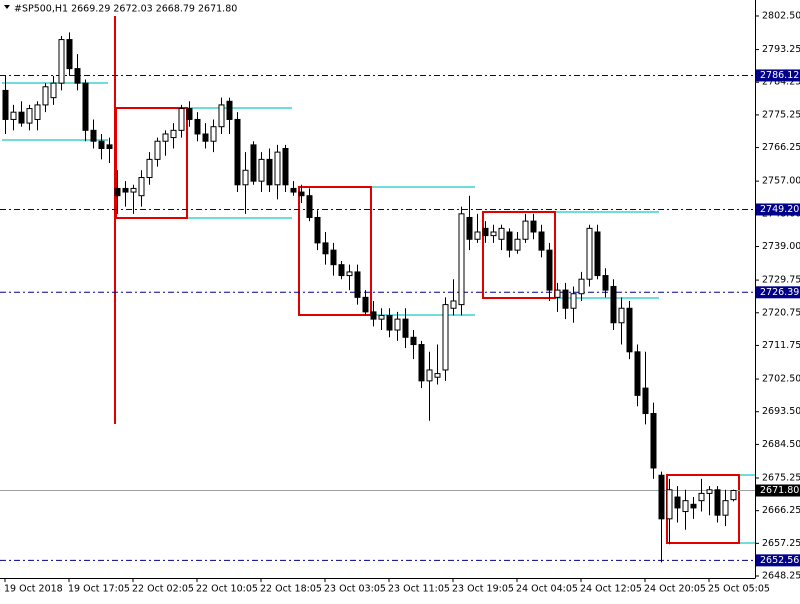 The image size is (800, 604). Describe the element at coordinates (227, 589) in the screenshot. I see `x-tick-label: 22 Oct 10:05` at that location.